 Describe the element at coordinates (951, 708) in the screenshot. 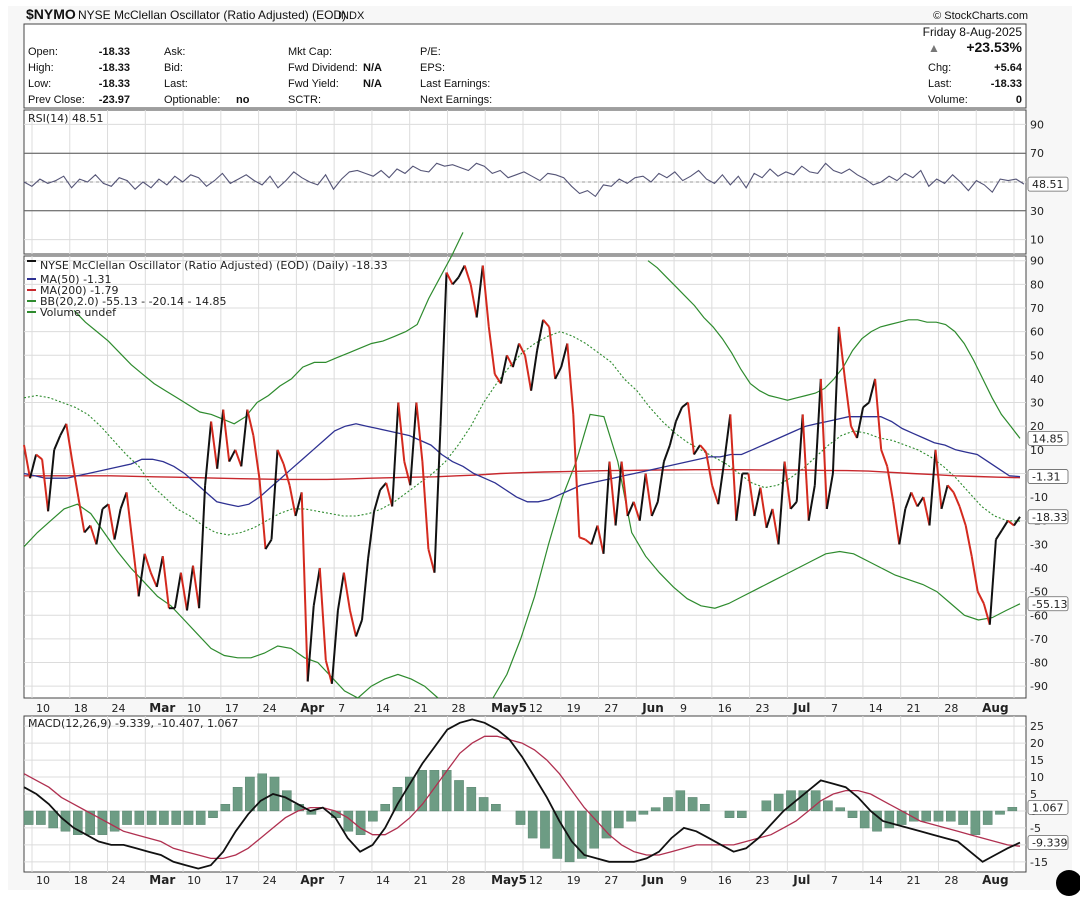

I see `x-tick-label: 28` at that location.